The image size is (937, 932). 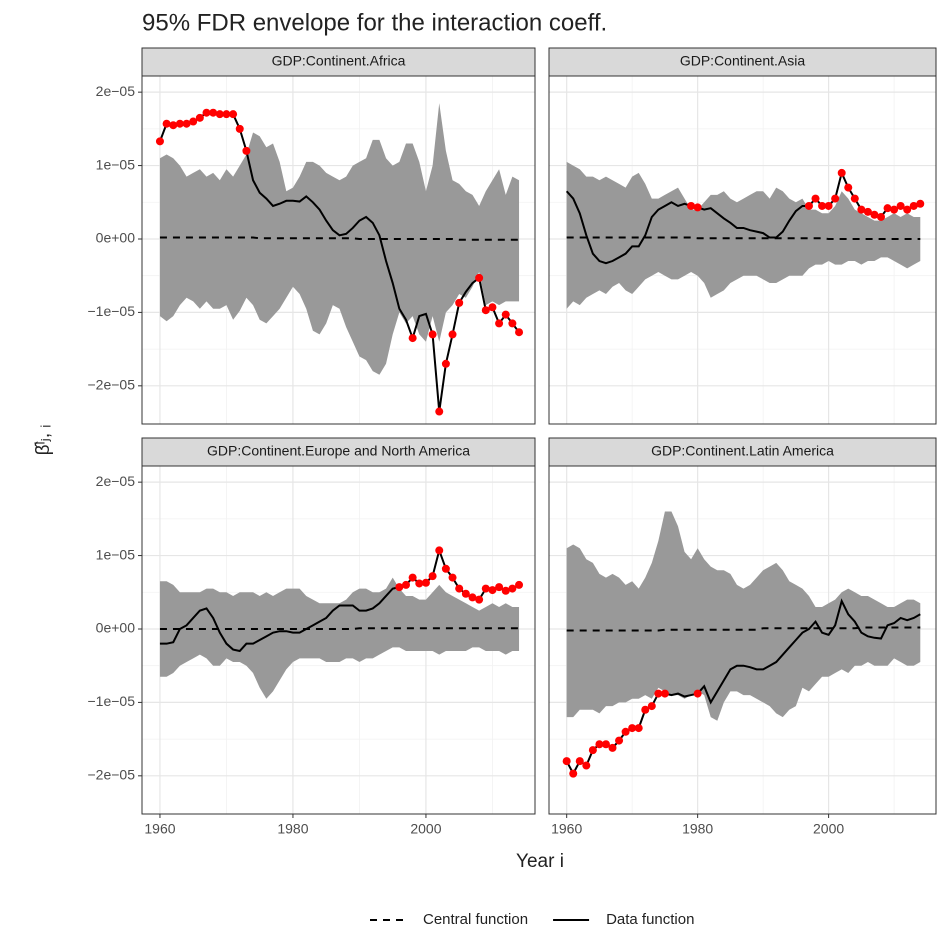 I want to click on legend-label: Central function, so click(x=475, y=919).